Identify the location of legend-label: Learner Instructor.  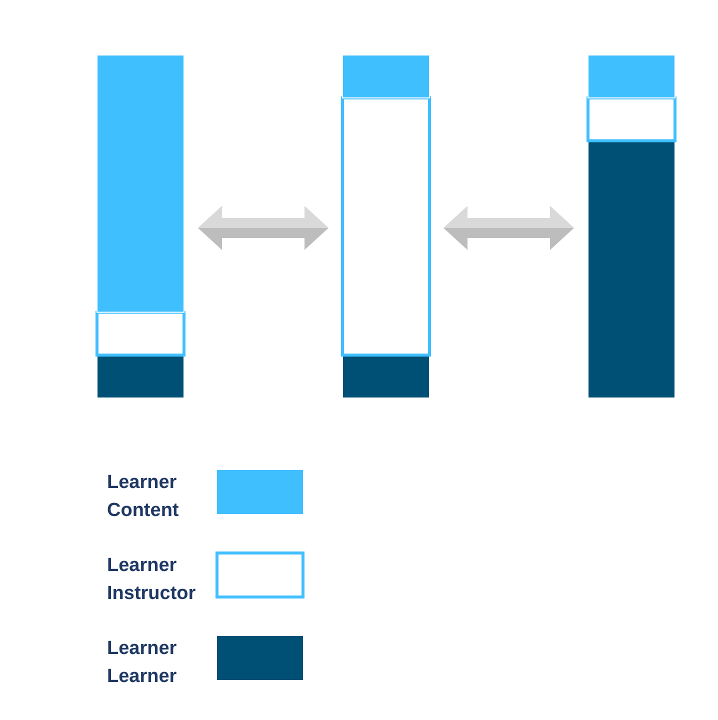
(151, 579).